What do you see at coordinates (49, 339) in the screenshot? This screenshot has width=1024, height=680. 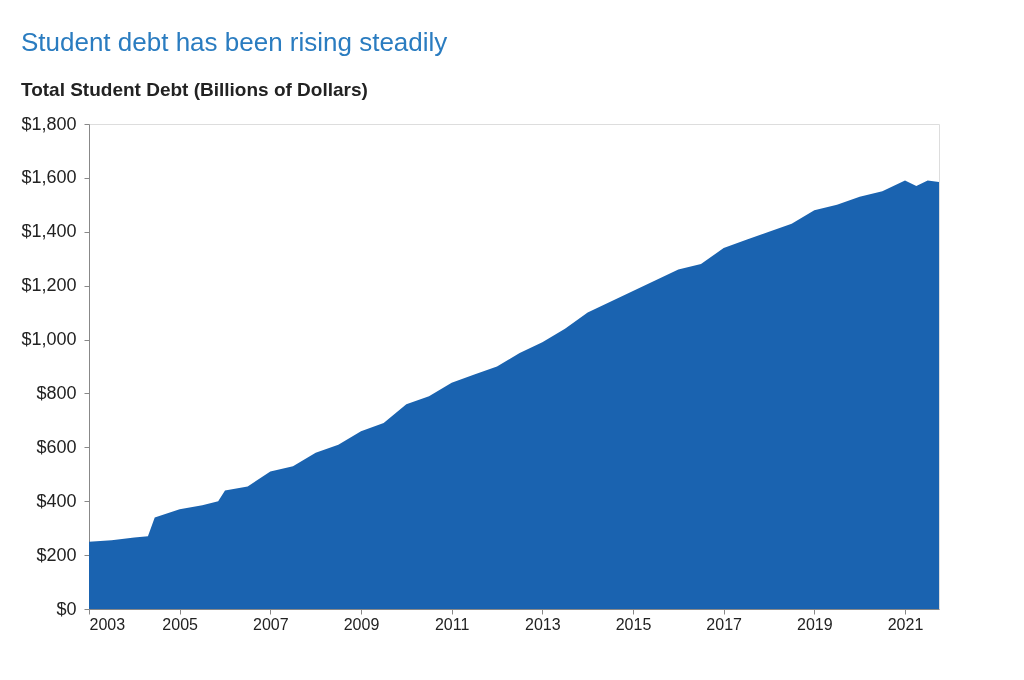 I see `y-tick-label: $1,000` at bounding box center [49, 339].